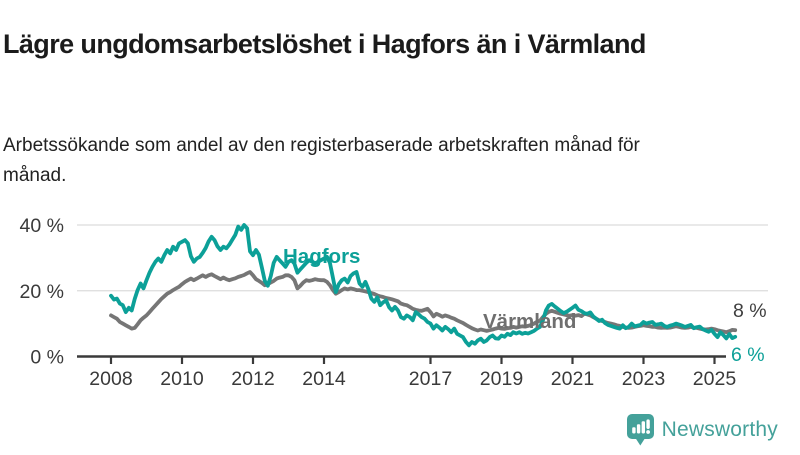  What do you see at coordinates (719, 429) in the screenshot?
I see `newsworthy-logo-text: Newsworthy` at bounding box center [719, 429].